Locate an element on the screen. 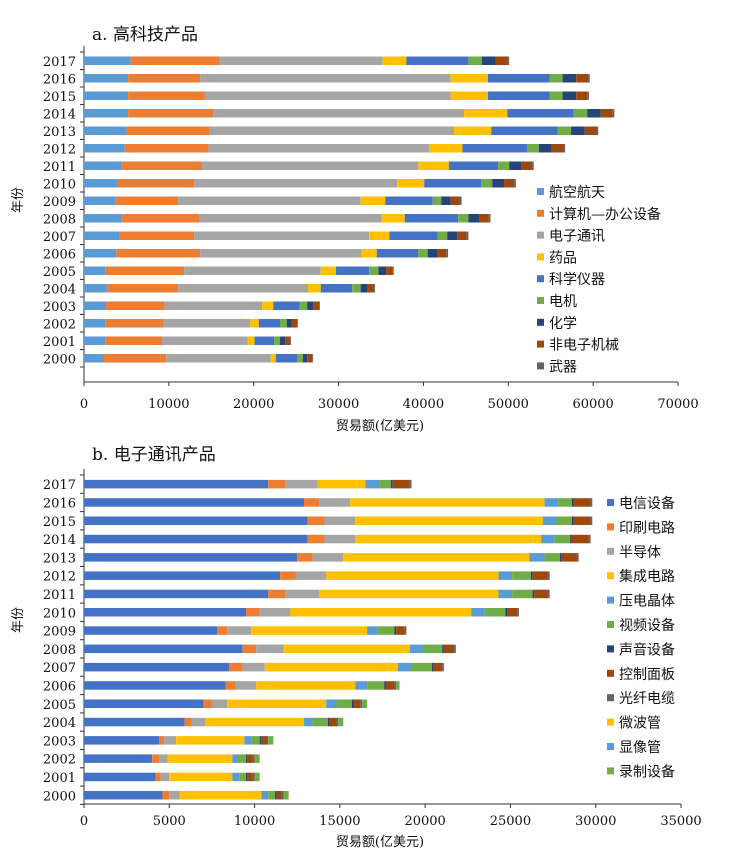 Image resolution: width=744 pixels, height=867 pixels. legend-label: 电信设备 is located at coordinates (647, 503).